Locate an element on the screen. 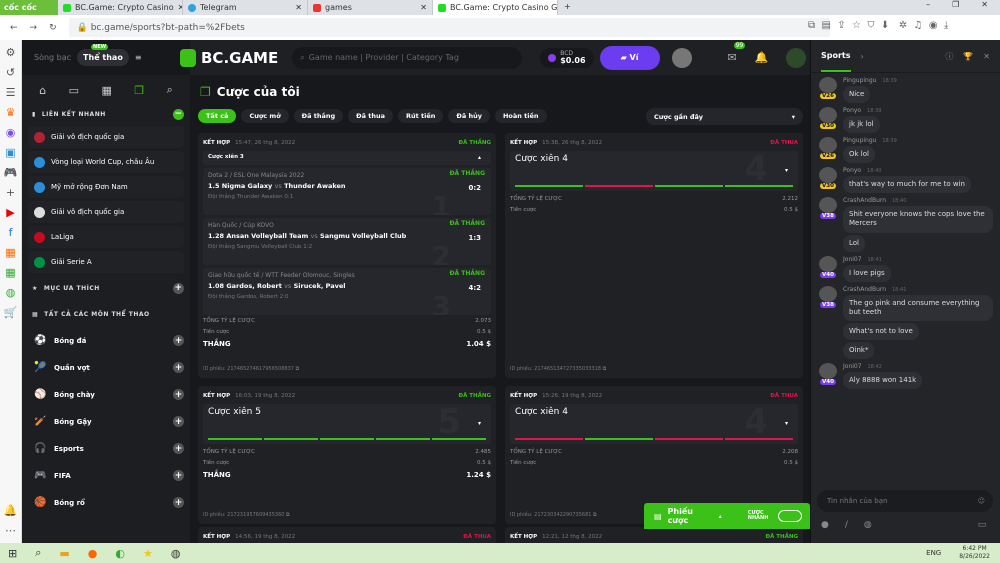 This screenshot has width=1000, height=563. filter-tab: Cược mở is located at coordinates (265, 116).